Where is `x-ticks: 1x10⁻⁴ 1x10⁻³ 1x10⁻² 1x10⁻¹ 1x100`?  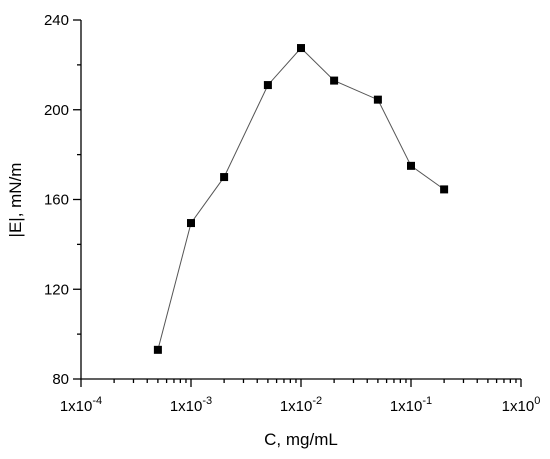
x-ticks: 1x10⁻⁴ 1x10⁻³ 1x10⁻² 1x10⁻¹ 1x100 is located at coordinates (300, 397).